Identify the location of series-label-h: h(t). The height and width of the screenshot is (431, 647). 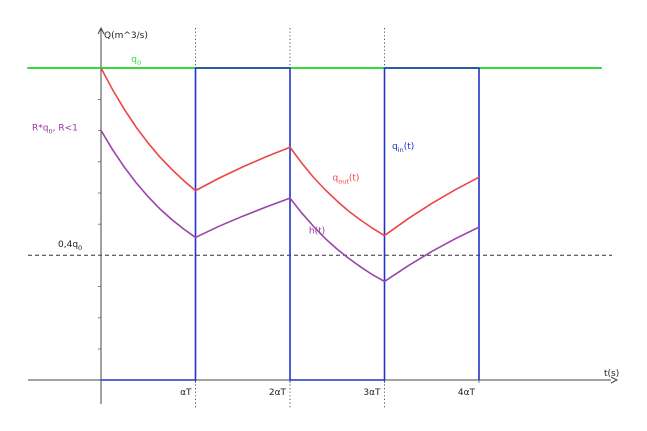
(317, 231).